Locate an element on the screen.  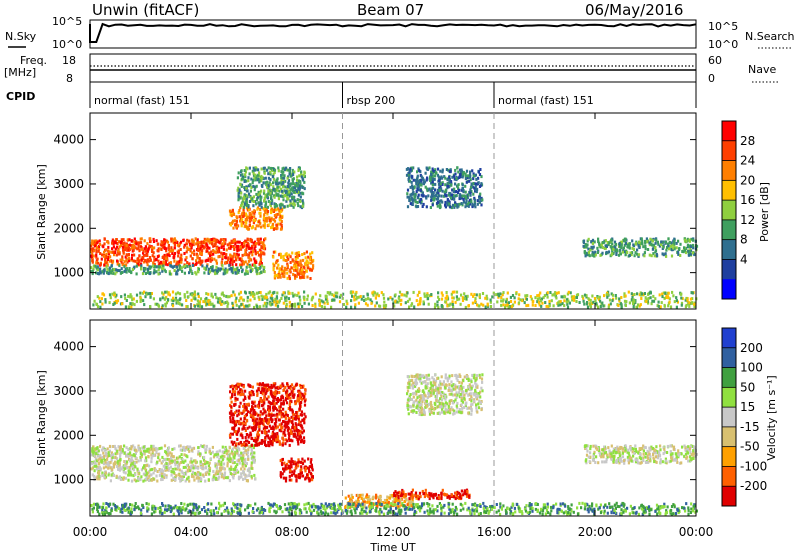
cpid-label: CPID is located at coordinates (20, 96).